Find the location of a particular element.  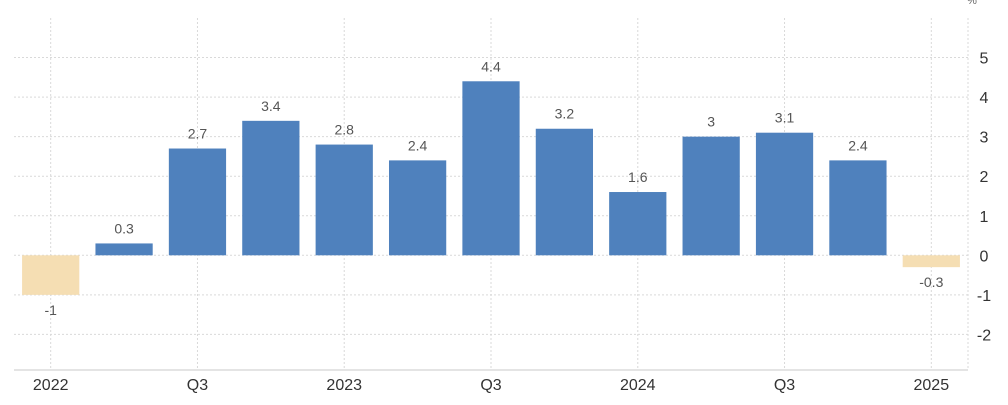

bar-value-label: 2.8 is located at coordinates (344, 130).